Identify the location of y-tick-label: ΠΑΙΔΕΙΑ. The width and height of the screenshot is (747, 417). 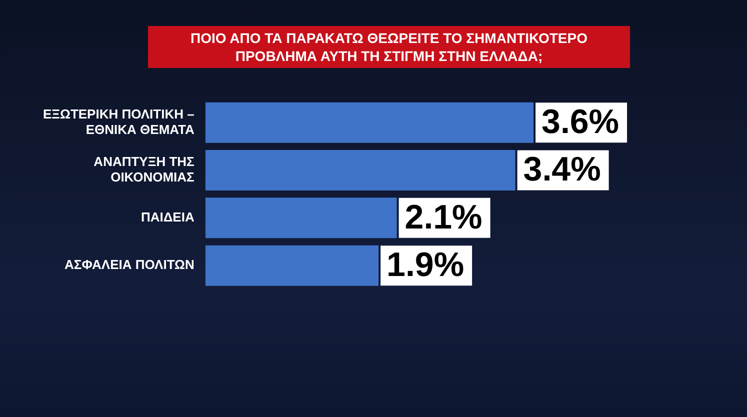
(167, 217).